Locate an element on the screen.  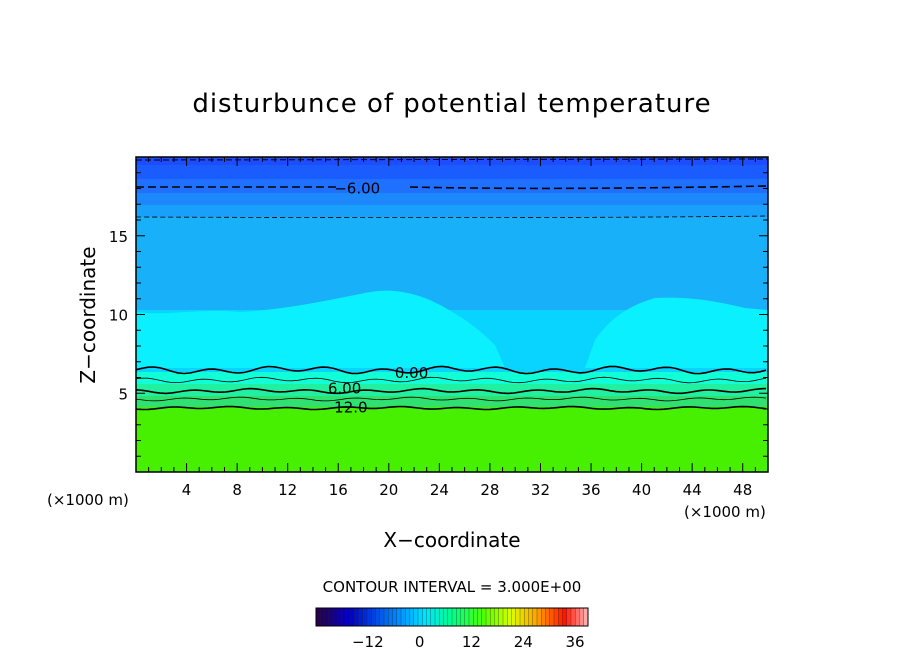
x-tick-label: 48 is located at coordinates (742, 490).